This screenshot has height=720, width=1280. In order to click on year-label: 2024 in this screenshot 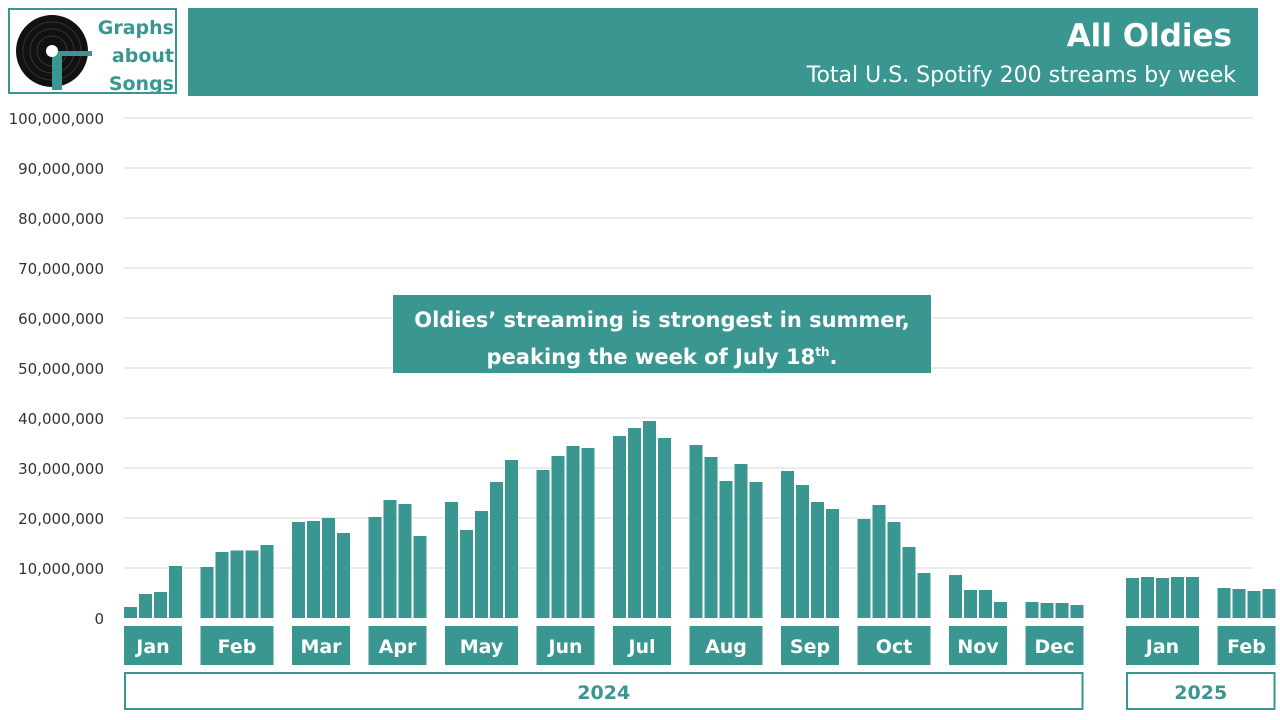, I will do `click(603, 693)`.